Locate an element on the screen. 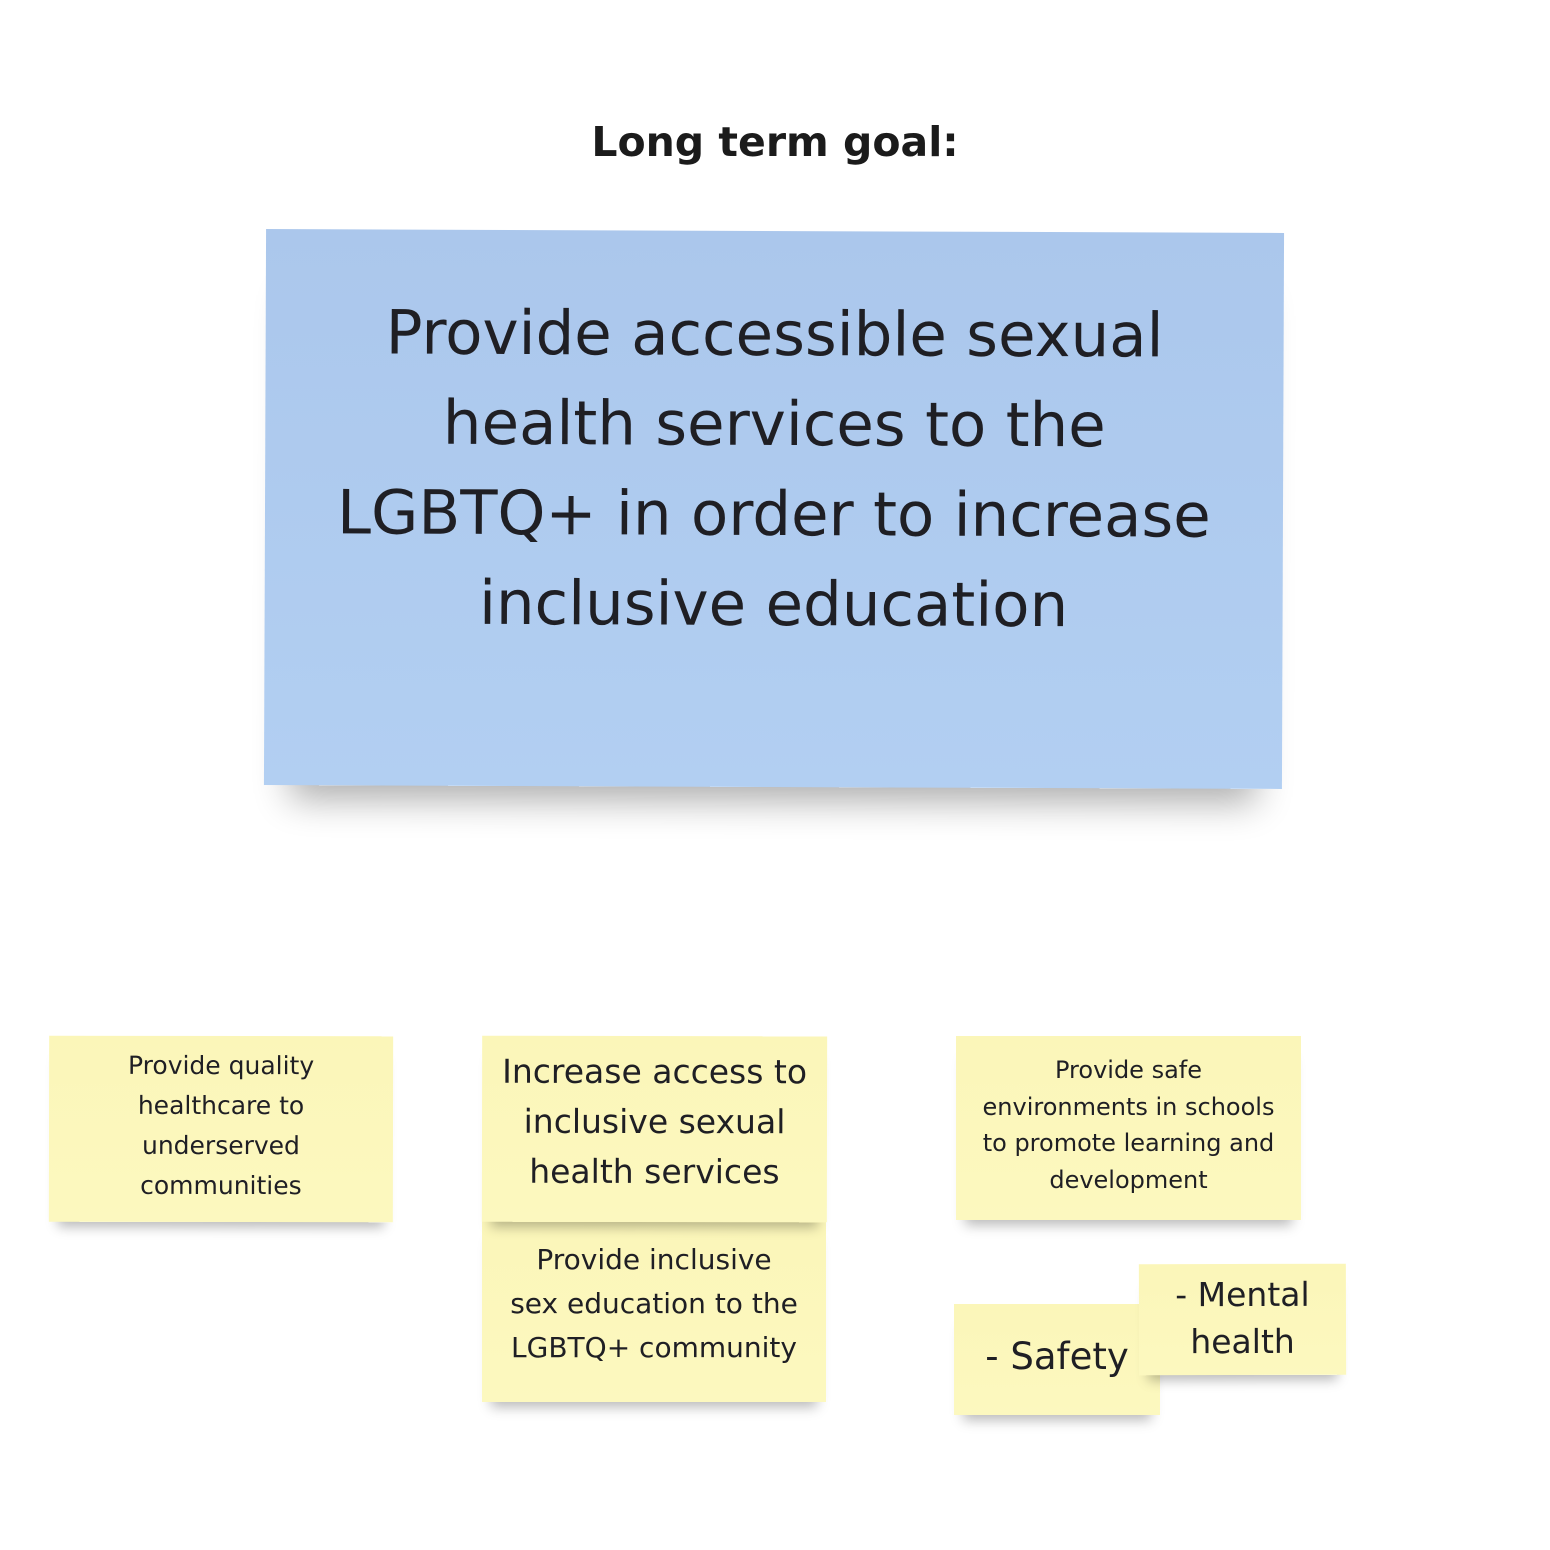 The width and height of the screenshot is (1550, 1550). note-line: LGBTQ+ community is located at coordinates (654, 1347).